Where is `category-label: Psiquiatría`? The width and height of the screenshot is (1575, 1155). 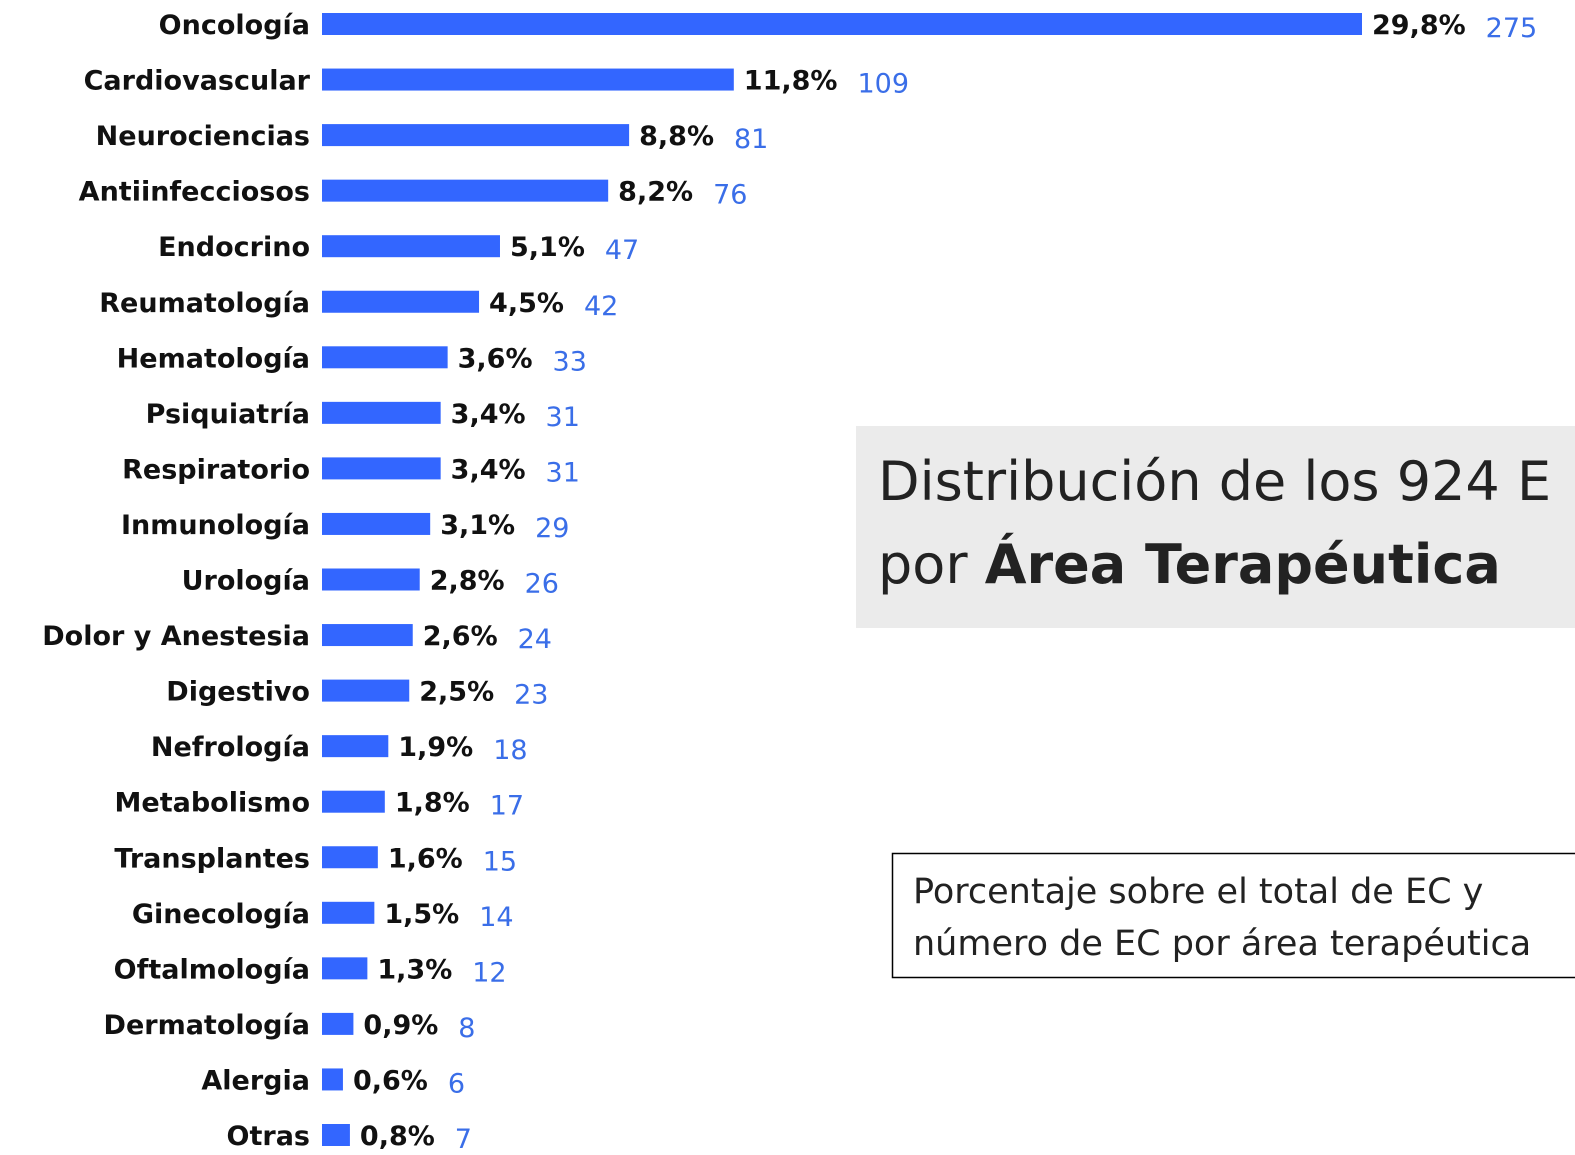 category-label: Psiquiatría is located at coordinates (228, 414).